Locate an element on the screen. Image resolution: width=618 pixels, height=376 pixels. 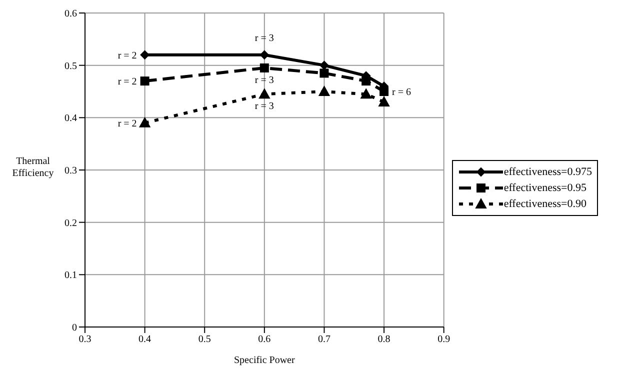
y-tick-label: 0 is located at coordinates (74, 328).